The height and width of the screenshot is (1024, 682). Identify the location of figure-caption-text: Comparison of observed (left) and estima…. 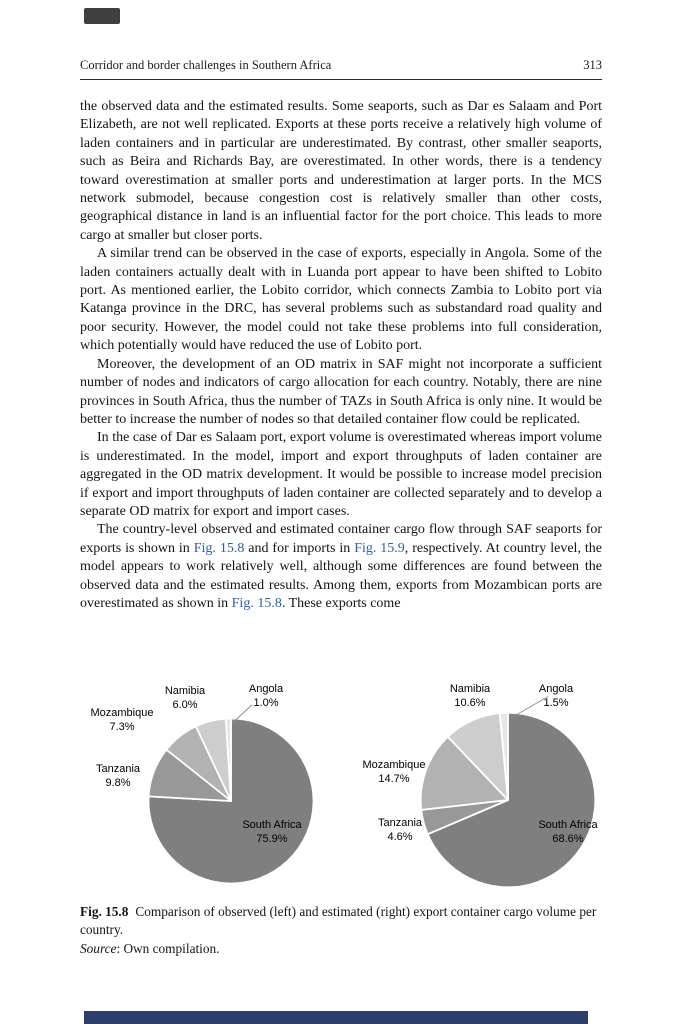
(338, 920).